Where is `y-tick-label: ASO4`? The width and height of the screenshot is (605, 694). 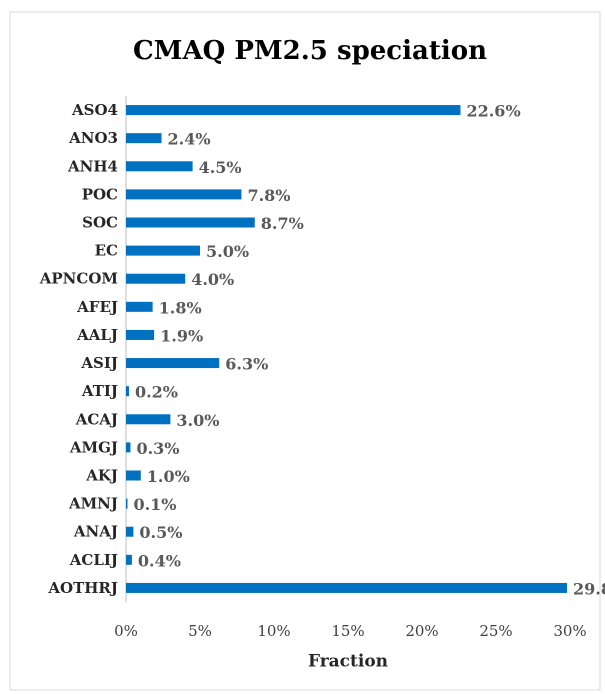
y-tick-label: ASO4 is located at coordinates (94, 110).